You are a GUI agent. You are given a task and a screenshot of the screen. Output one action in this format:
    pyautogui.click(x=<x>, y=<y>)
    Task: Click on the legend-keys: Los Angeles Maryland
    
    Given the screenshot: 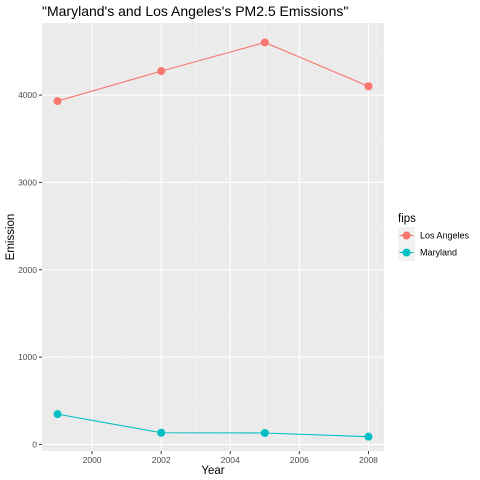 What is the action you would take?
    pyautogui.click(x=434, y=244)
    